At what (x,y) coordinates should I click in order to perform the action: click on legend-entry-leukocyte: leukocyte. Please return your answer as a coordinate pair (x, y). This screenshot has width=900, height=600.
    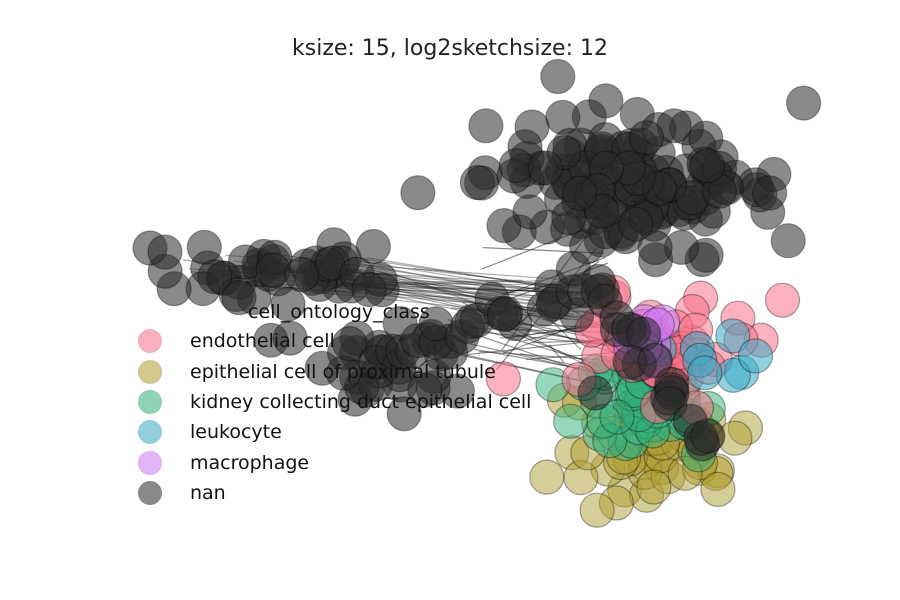
    Looking at the image, I should click on (334, 432).